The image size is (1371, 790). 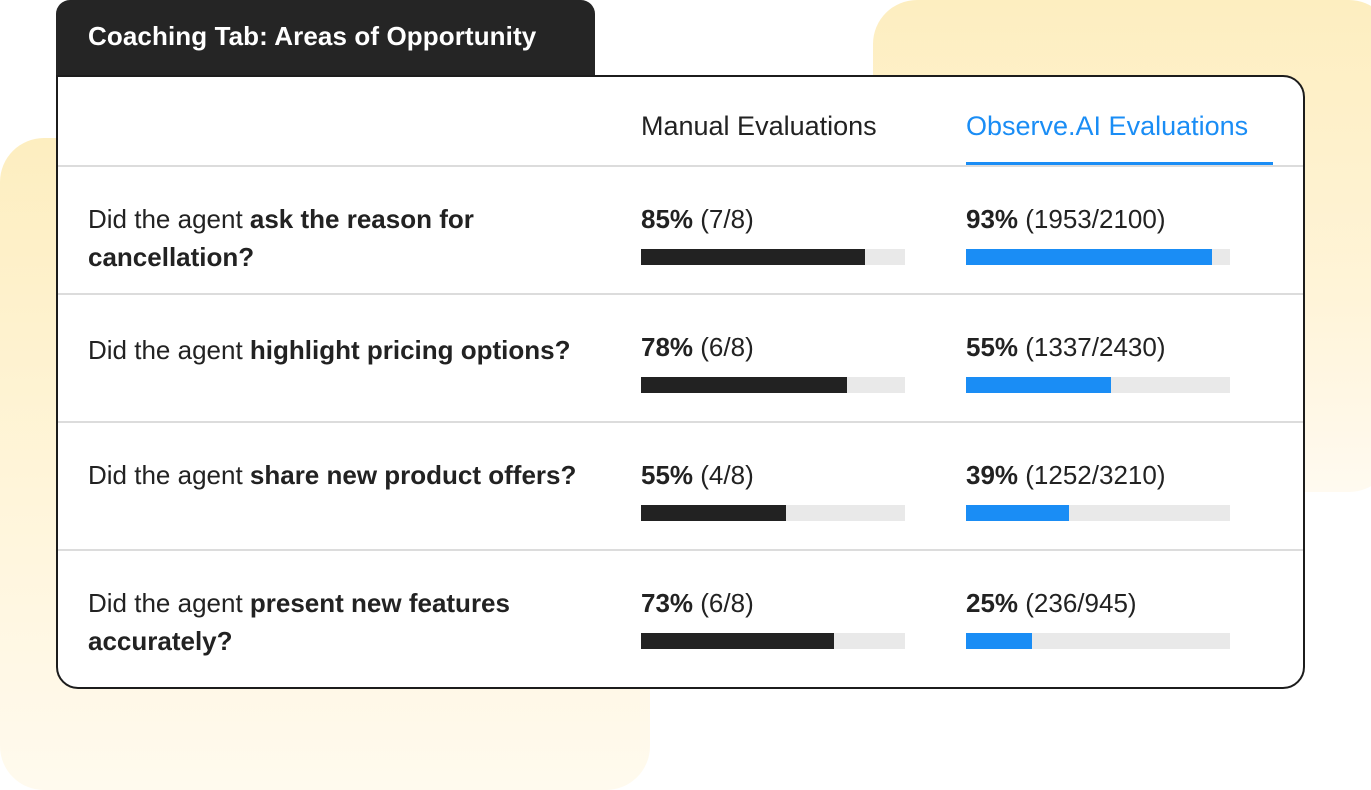 I want to click on ai-count: (1252/3210), so click(x=1092, y=475).